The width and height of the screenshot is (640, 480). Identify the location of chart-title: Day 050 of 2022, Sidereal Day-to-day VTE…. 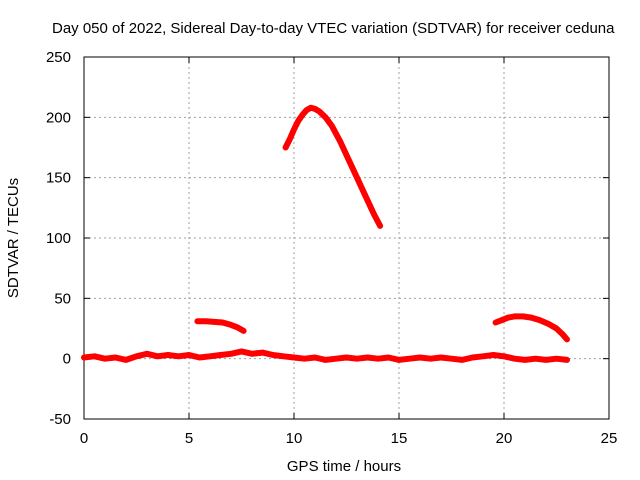
(333, 28).